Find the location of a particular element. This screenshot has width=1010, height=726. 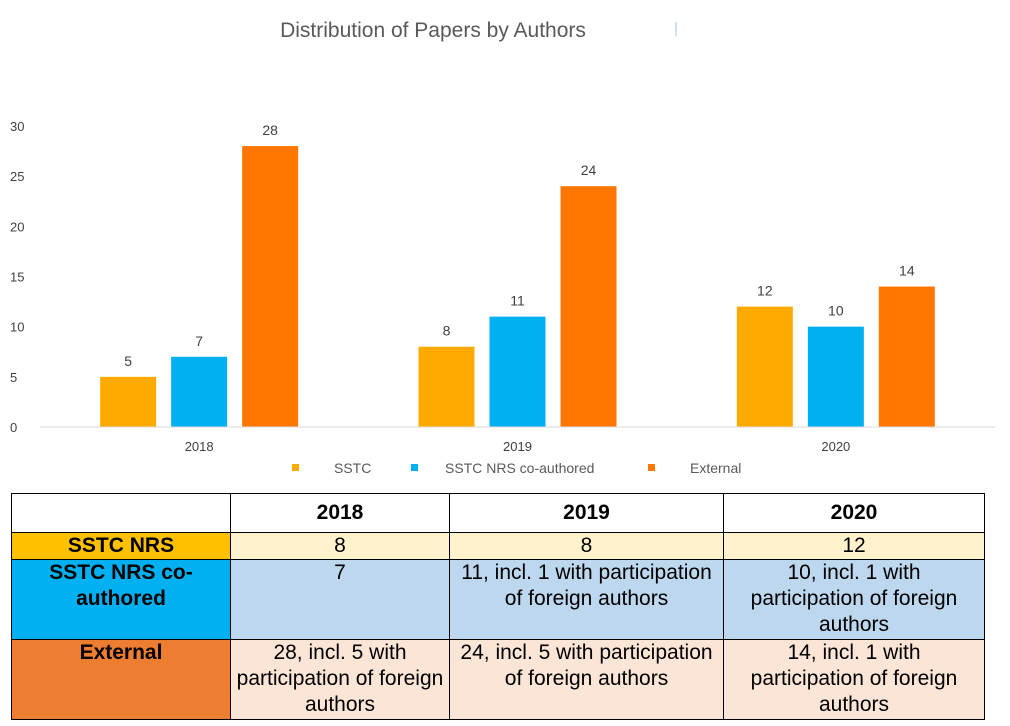

data-label: 14 is located at coordinates (907, 271).